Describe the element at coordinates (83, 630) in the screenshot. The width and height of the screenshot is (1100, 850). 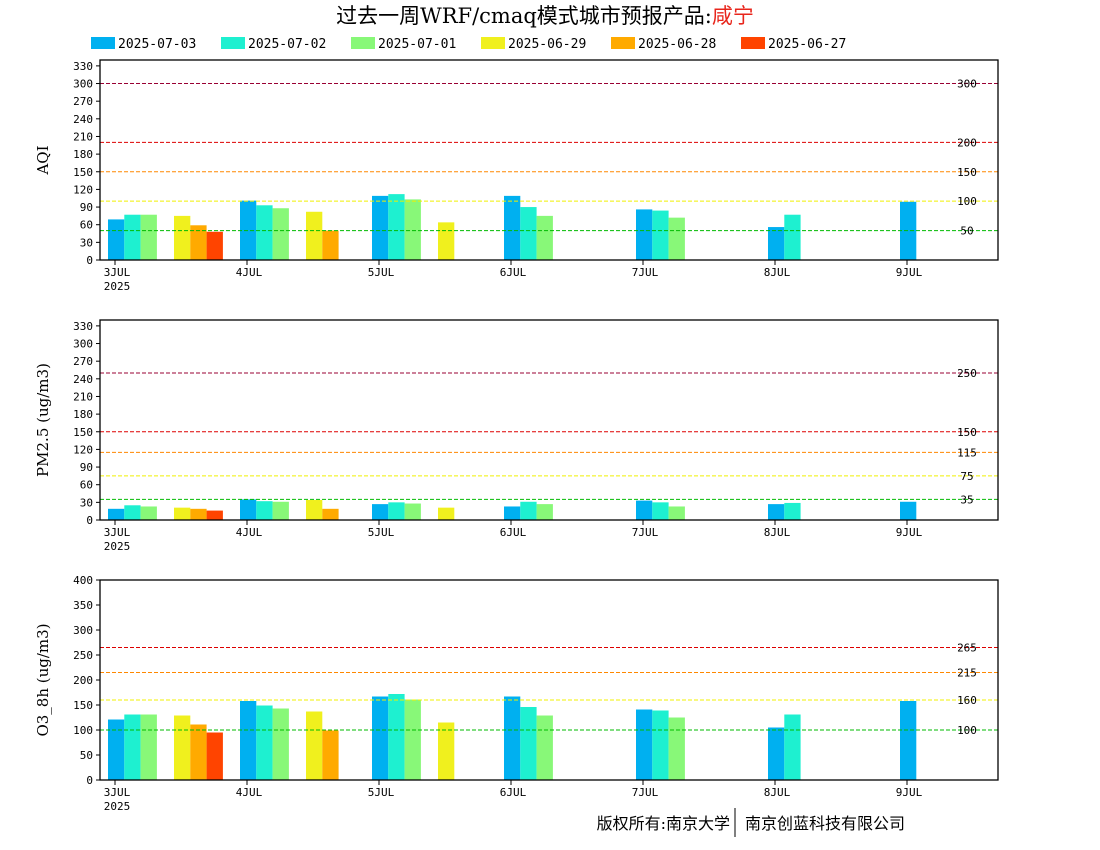
I see `y-tick-label: 300` at that location.